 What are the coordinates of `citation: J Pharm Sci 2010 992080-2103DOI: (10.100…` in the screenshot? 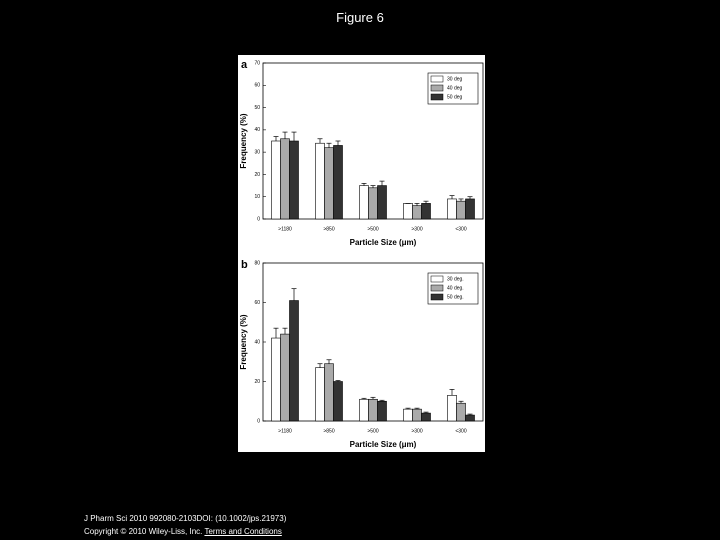 It's located at (185, 518).